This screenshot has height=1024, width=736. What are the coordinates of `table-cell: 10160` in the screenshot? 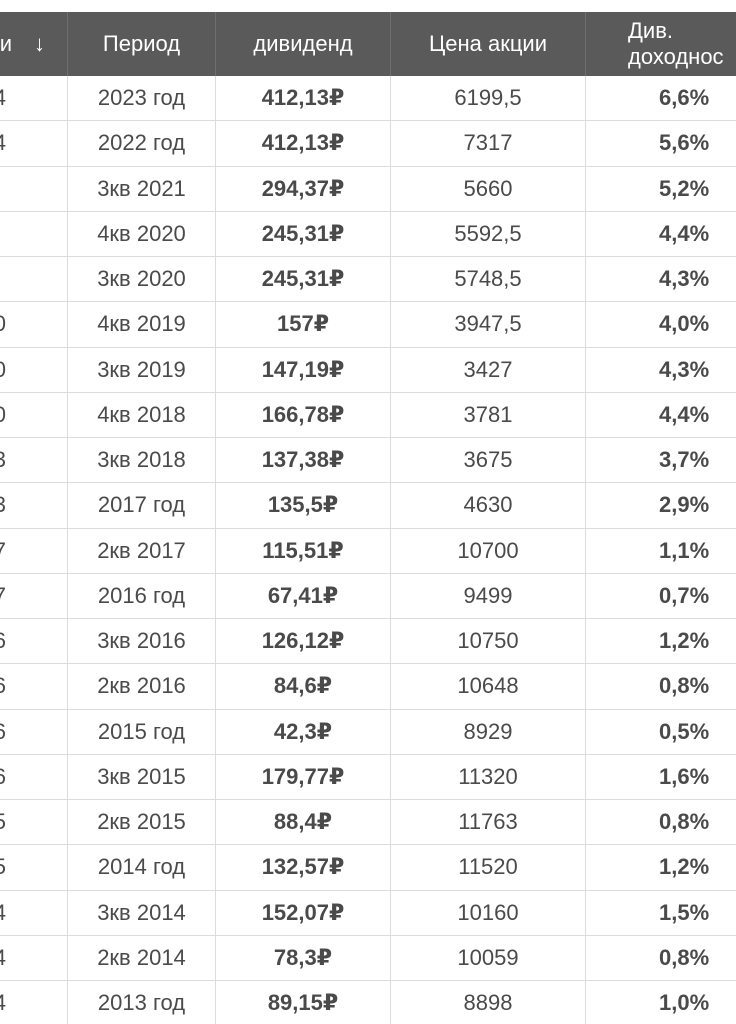 It's located at (488, 913).